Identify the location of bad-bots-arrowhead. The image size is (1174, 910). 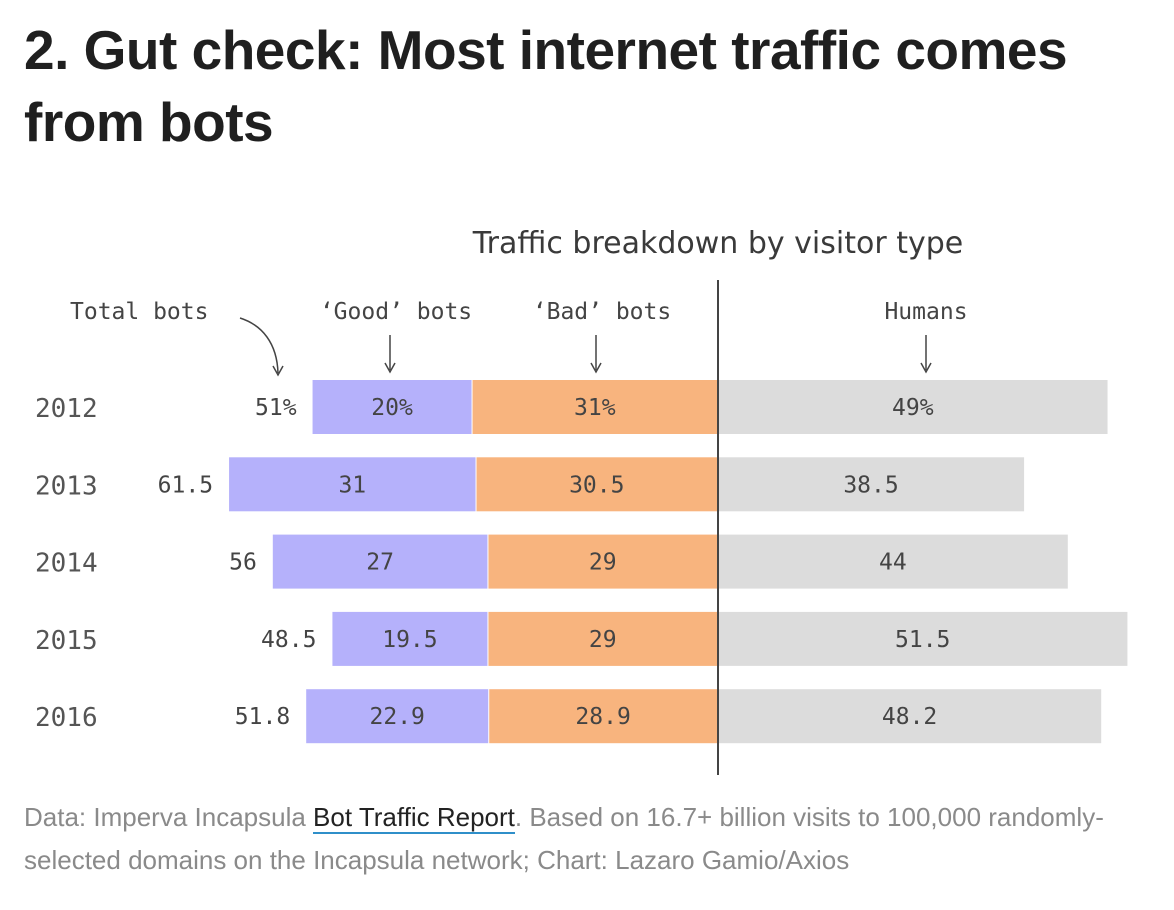
(596, 368).